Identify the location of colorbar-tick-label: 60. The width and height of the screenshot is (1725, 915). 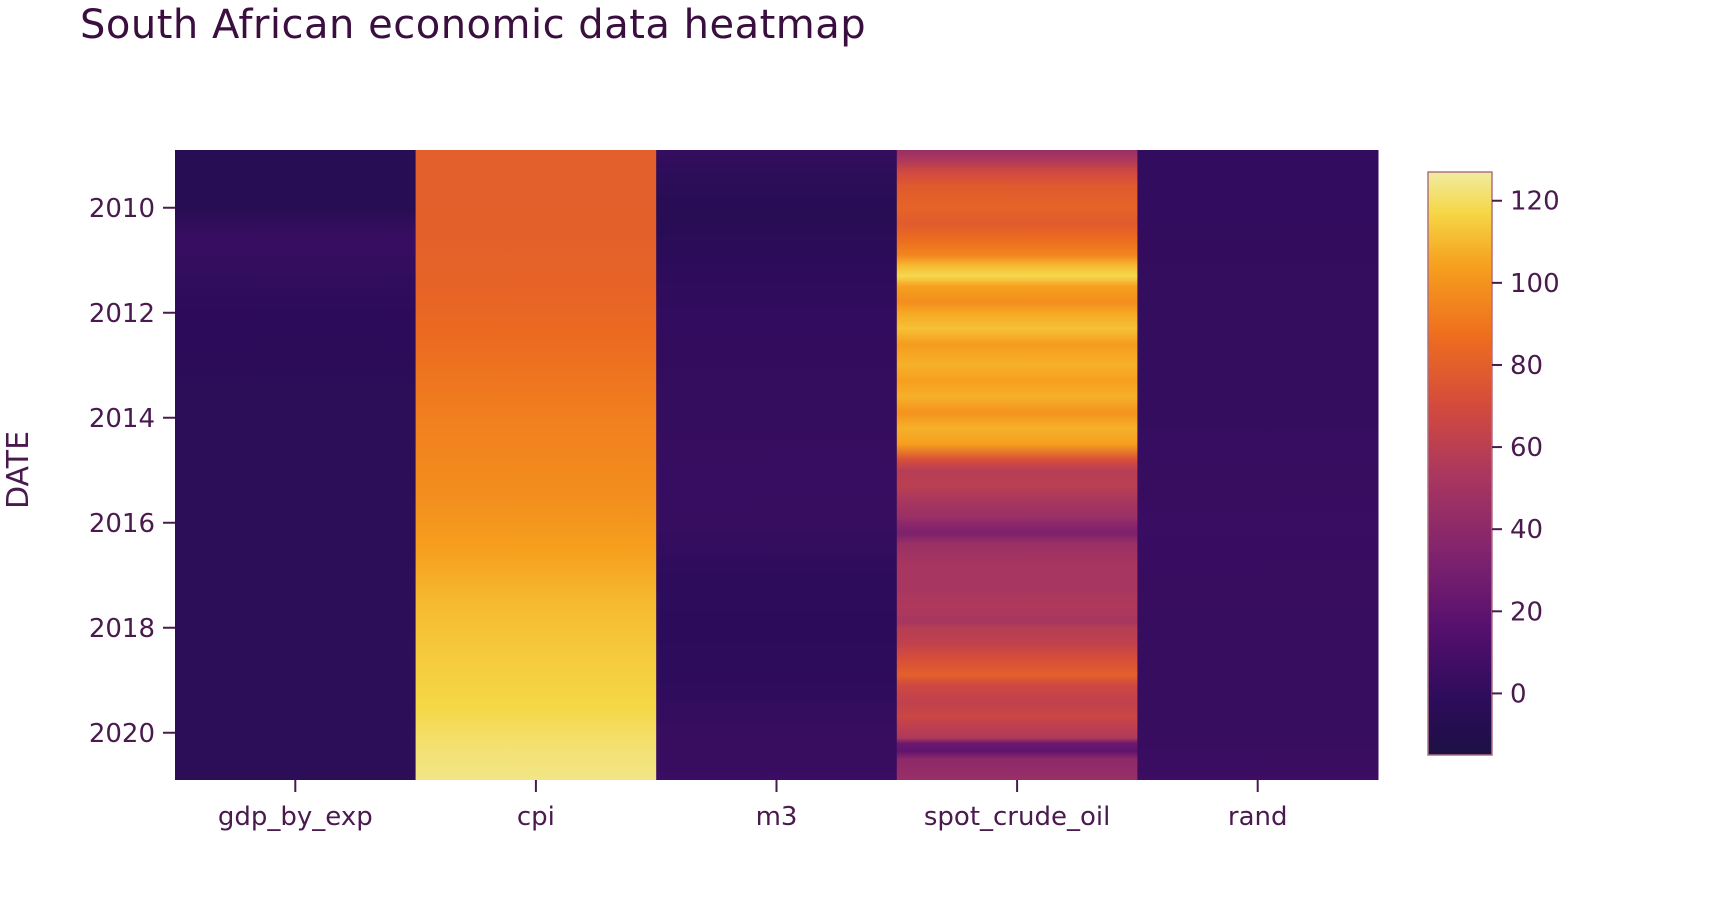
(1526, 448).